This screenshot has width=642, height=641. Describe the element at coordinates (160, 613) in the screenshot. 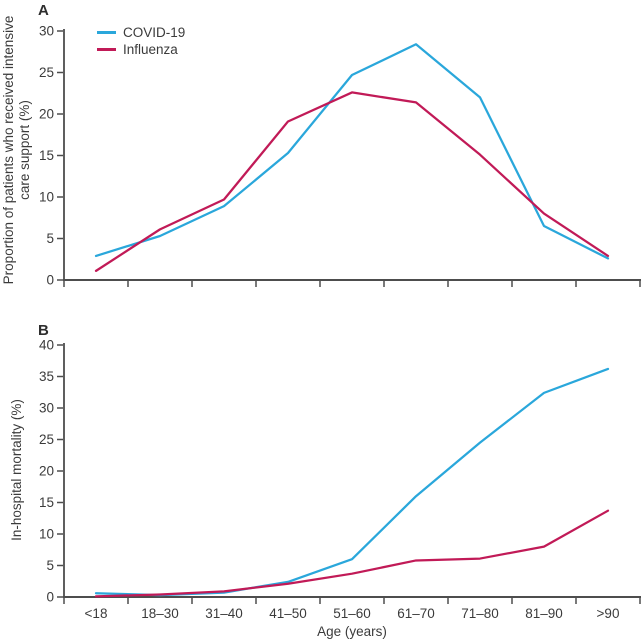

I see `x-tick-label: 18–30` at that location.